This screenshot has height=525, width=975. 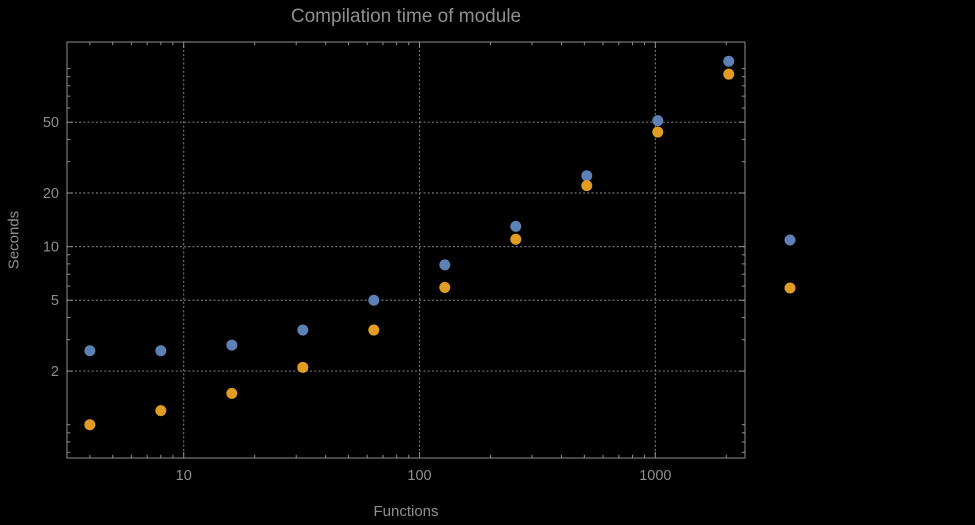 I want to click on x-tick-label: 1000, so click(x=655, y=476).